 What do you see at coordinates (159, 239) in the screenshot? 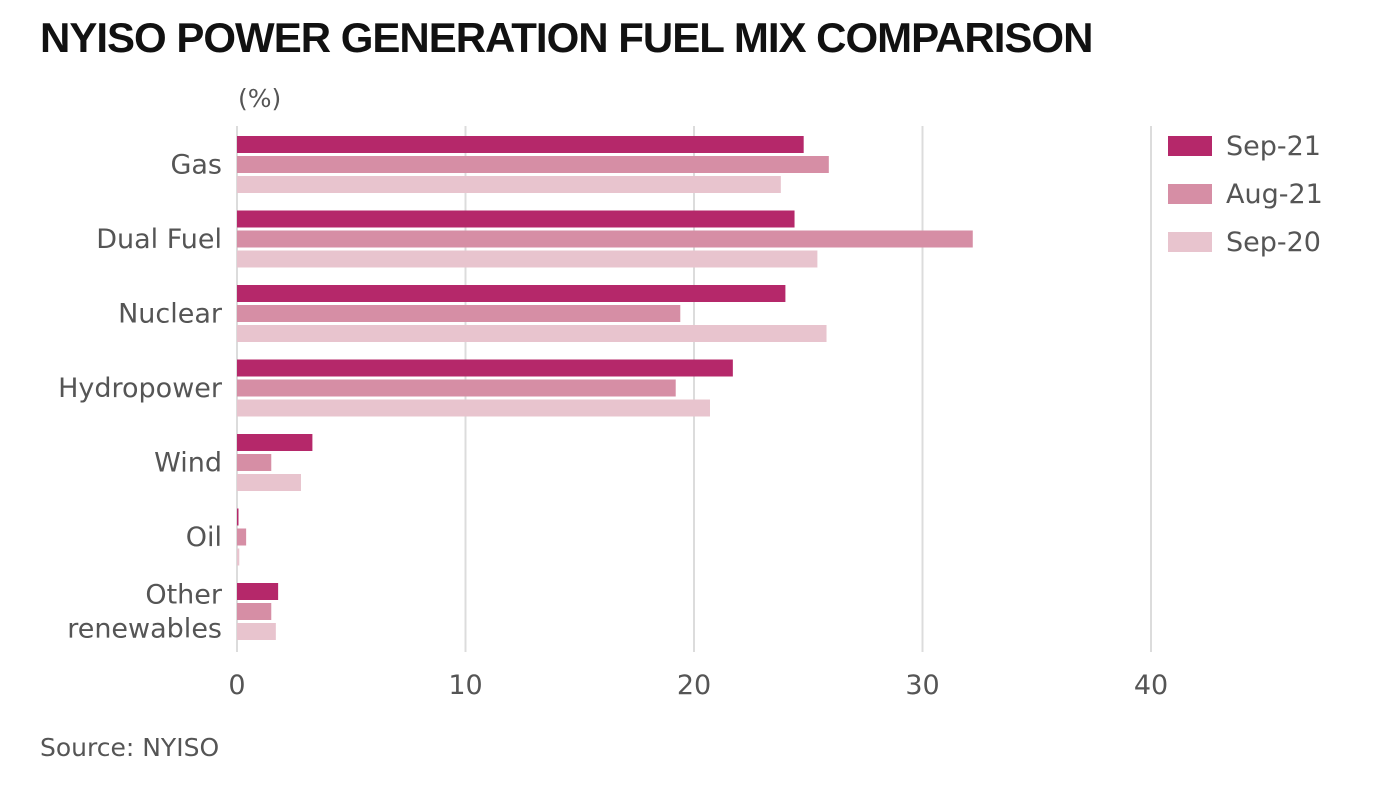
I see `category-label: Dual Fuel` at bounding box center [159, 239].